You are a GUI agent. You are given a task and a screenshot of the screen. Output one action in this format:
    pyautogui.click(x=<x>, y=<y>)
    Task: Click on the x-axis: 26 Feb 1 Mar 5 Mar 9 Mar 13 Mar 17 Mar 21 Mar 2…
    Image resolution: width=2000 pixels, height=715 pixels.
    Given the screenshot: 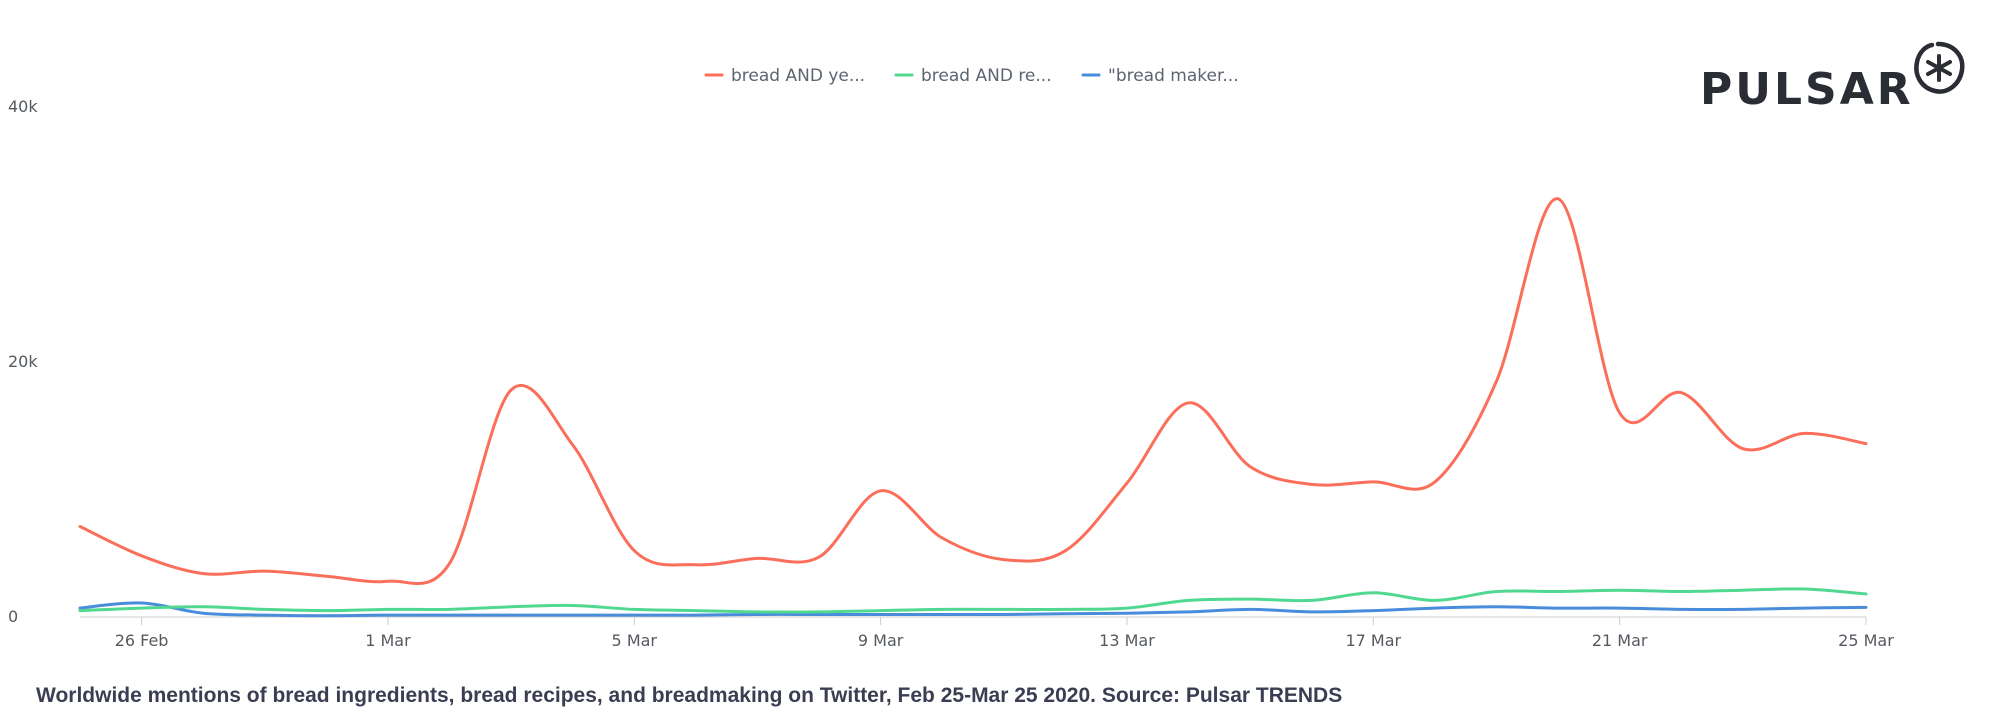 What is the action you would take?
    pyautogui.click(x=987, y=633)
    